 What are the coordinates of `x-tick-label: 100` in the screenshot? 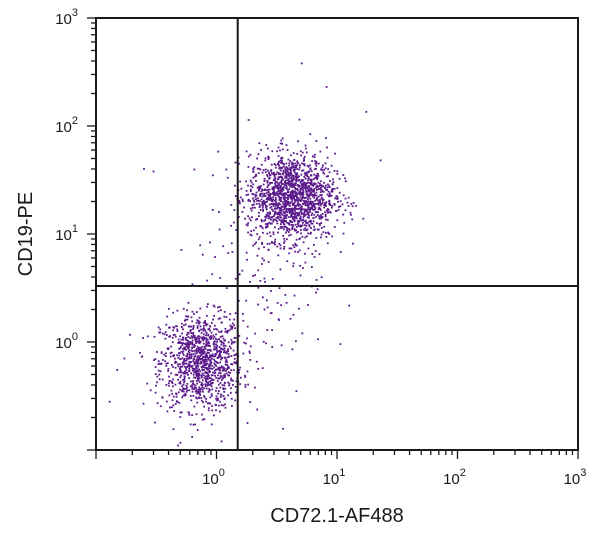 It's located at (213, 477).